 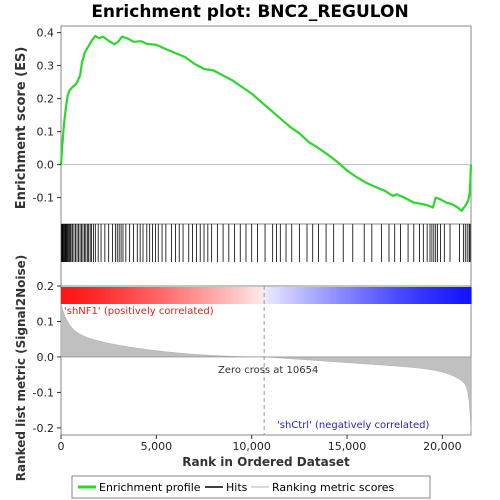 I want to click on legend-label-enrichment: Enrichment profile, so click(x=150, y=487).